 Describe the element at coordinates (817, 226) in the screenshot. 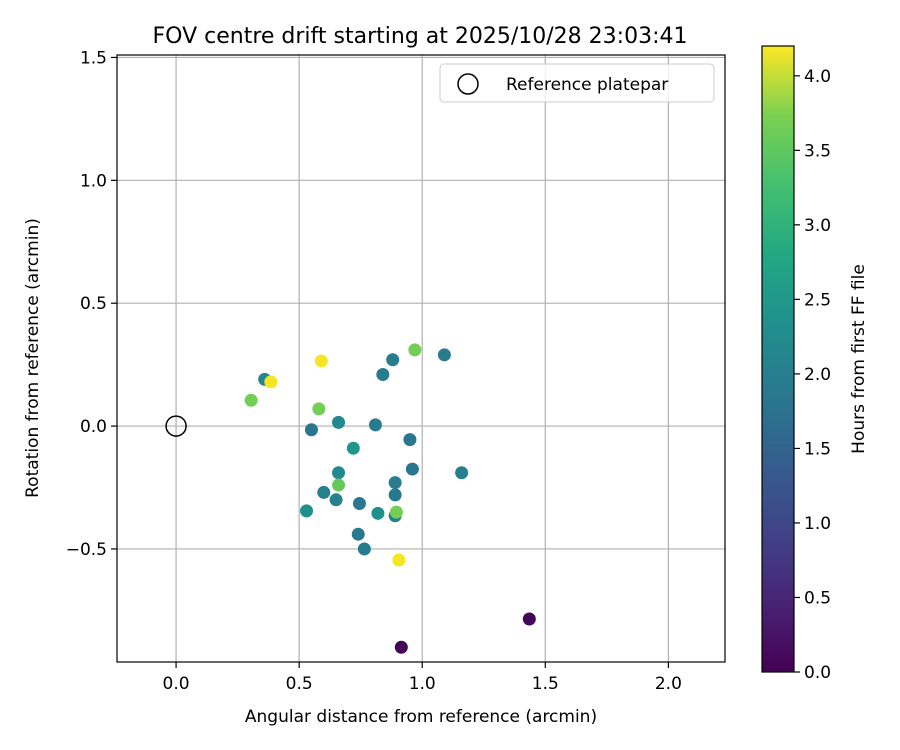

I see `colorbar-tick-label: 3.0` at that location.